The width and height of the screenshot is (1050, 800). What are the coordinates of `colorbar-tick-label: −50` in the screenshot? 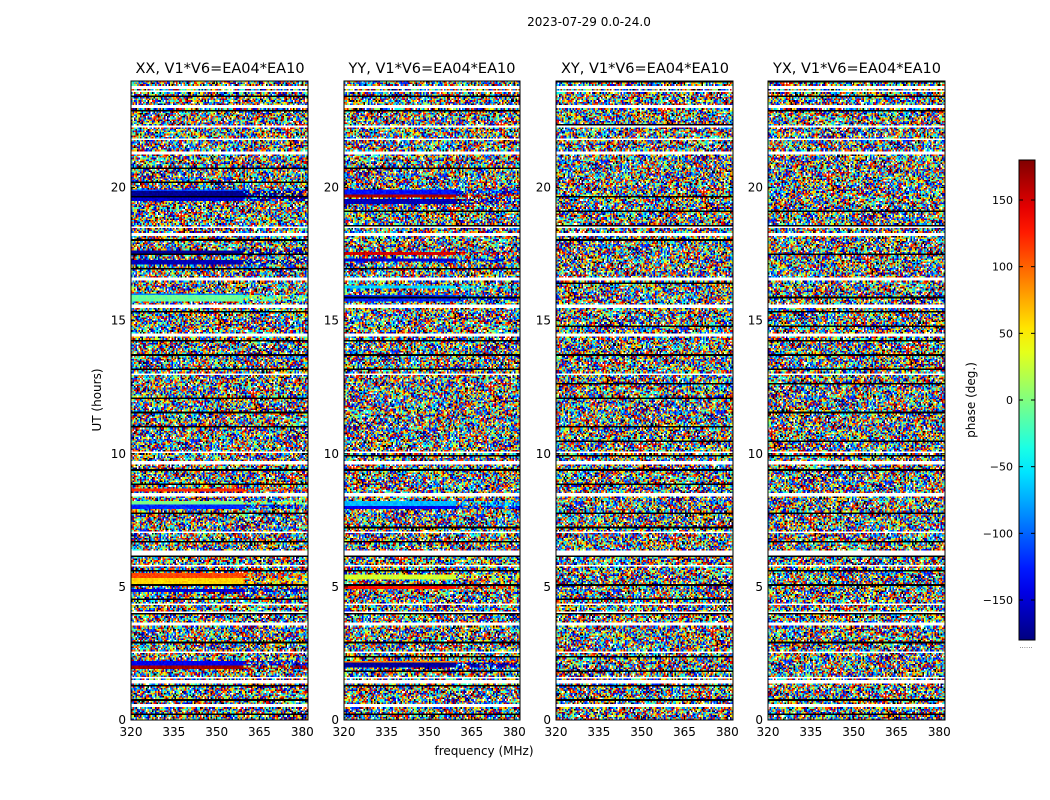 It's located at (1001, 467).